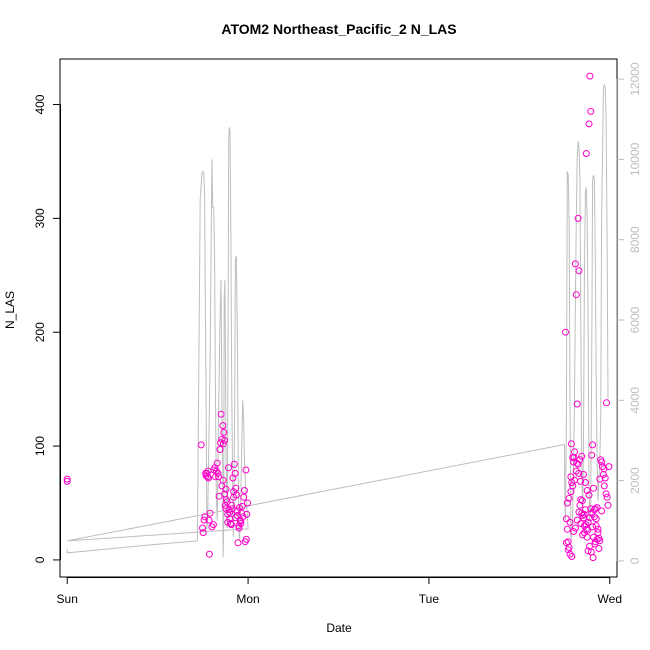  I want to click on y-tick-label: 400, so click(40, 104).